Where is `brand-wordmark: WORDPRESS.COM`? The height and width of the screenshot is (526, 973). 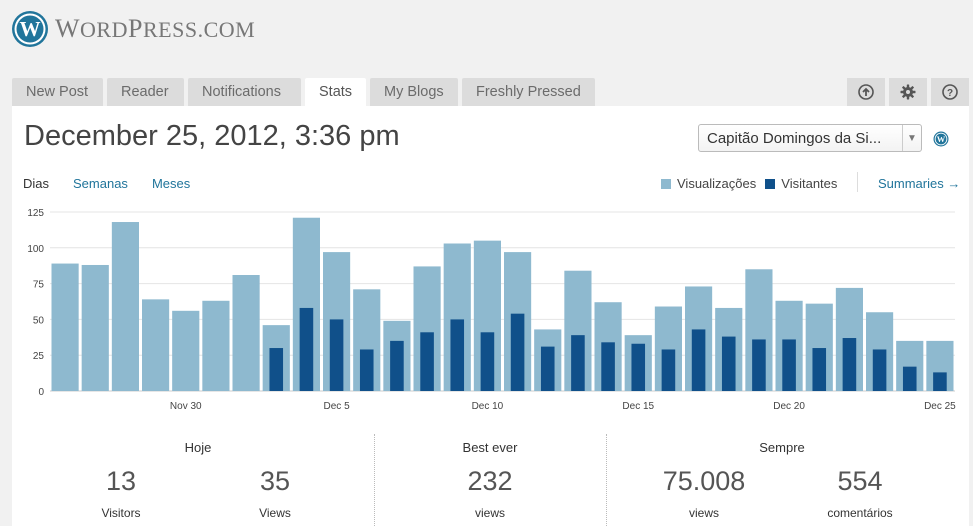 brand-wordmark: WORDPRESS.COM is located at coordinates (155, 28).